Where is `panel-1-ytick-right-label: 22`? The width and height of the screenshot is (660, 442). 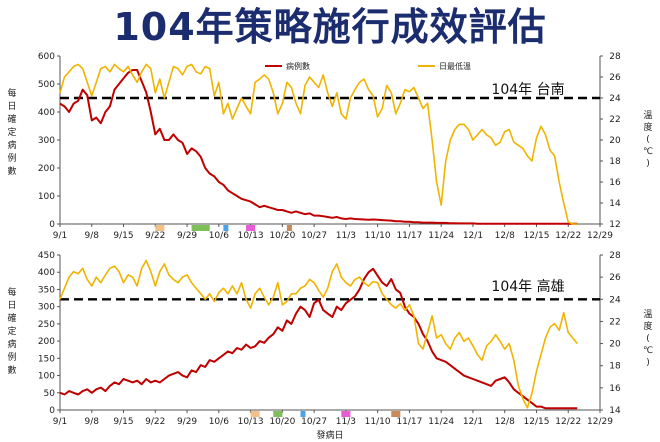 panel-1-ytick-right-label: 22 is located at coordinates (614, 322).